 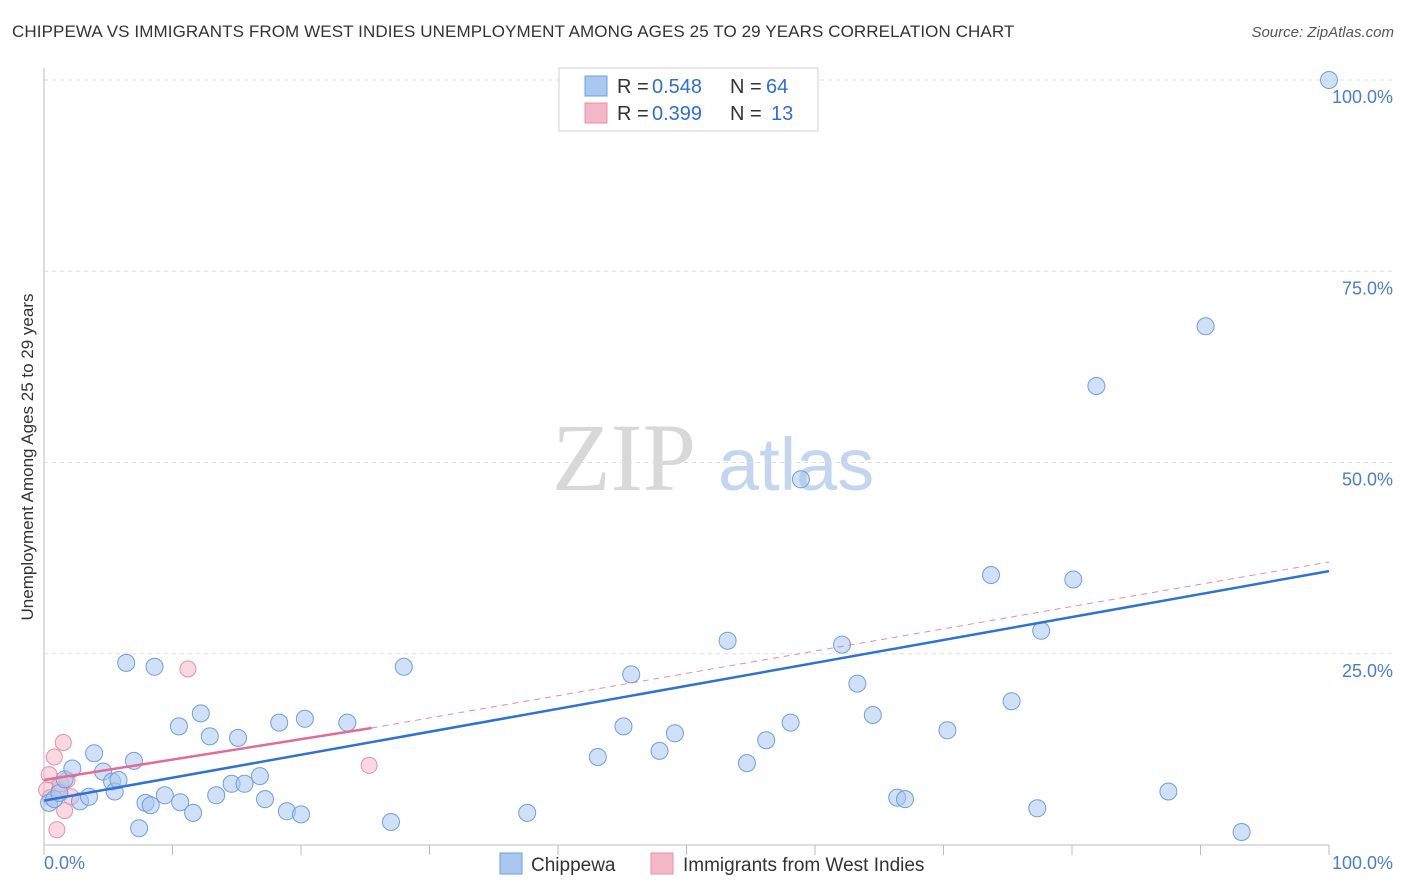 What do you see at coordinates (677, 87) in the screenshot?
I see `legend-r-value-chippewa: 0.548` at bounding box center [677, 87].